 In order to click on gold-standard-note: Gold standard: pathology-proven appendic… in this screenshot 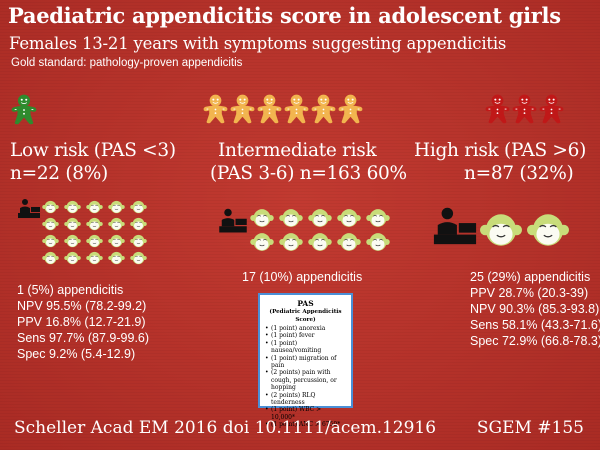, I will do `click(127, 63)`.